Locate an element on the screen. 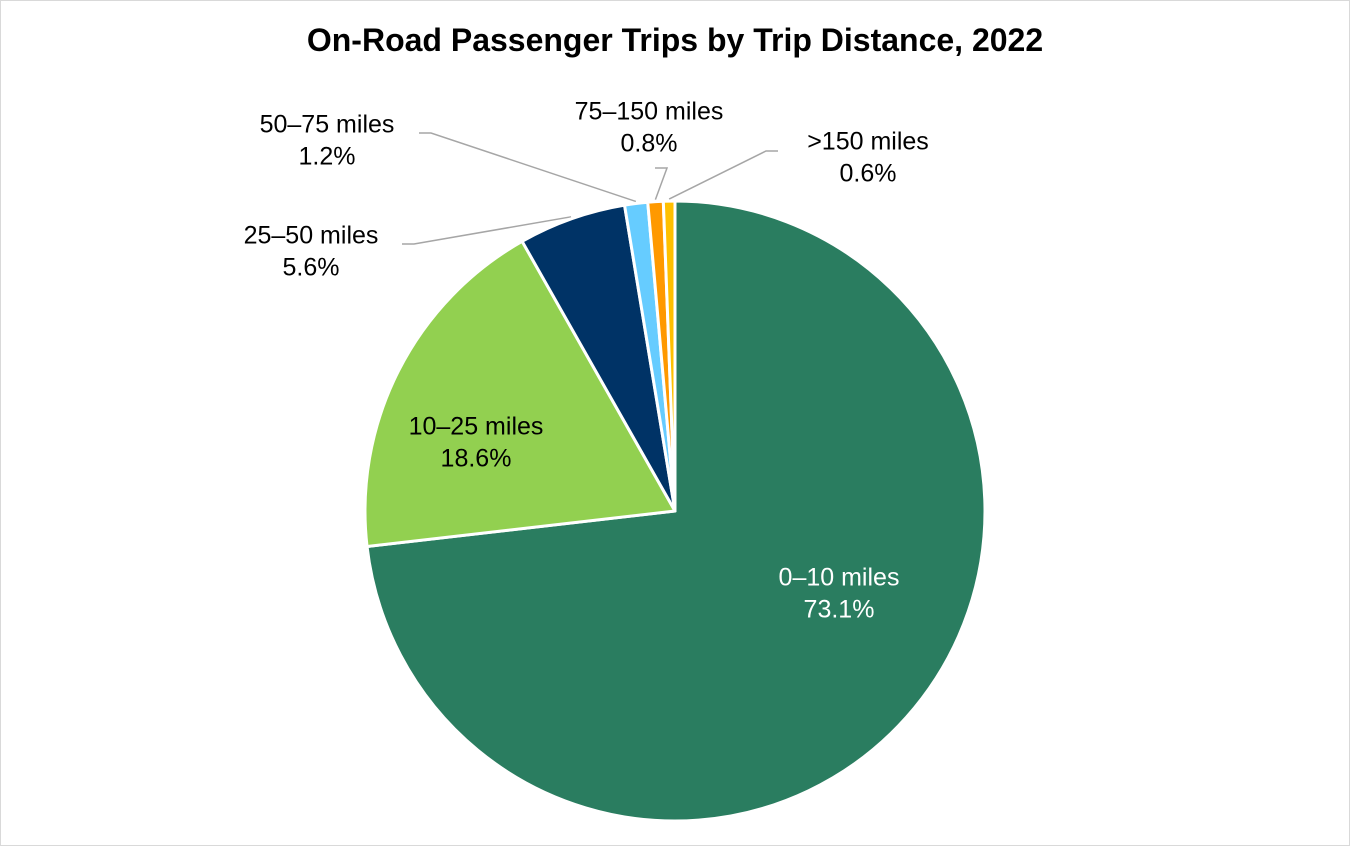  pie-slice-10-25-miles is located at coordinates (520, 394).